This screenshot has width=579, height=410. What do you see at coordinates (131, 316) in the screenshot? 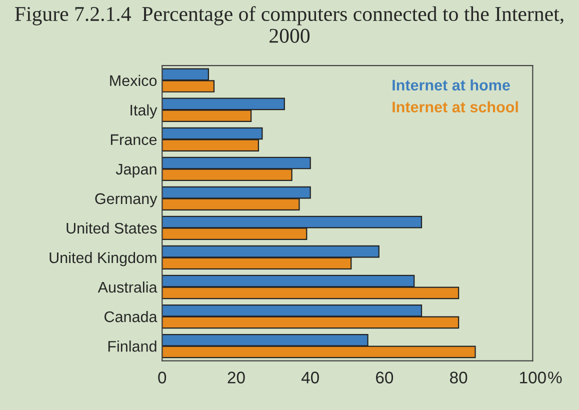
I see `y-tick-label: Canada` at bounding box center [131, 316].